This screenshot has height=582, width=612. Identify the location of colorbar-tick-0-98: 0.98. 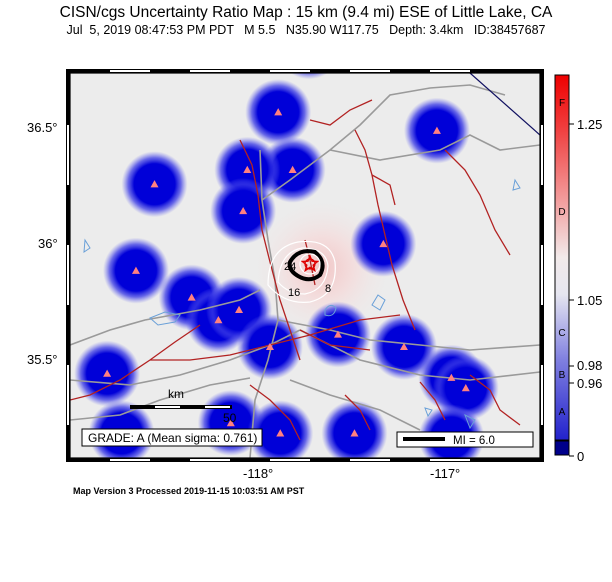
(589, 365).